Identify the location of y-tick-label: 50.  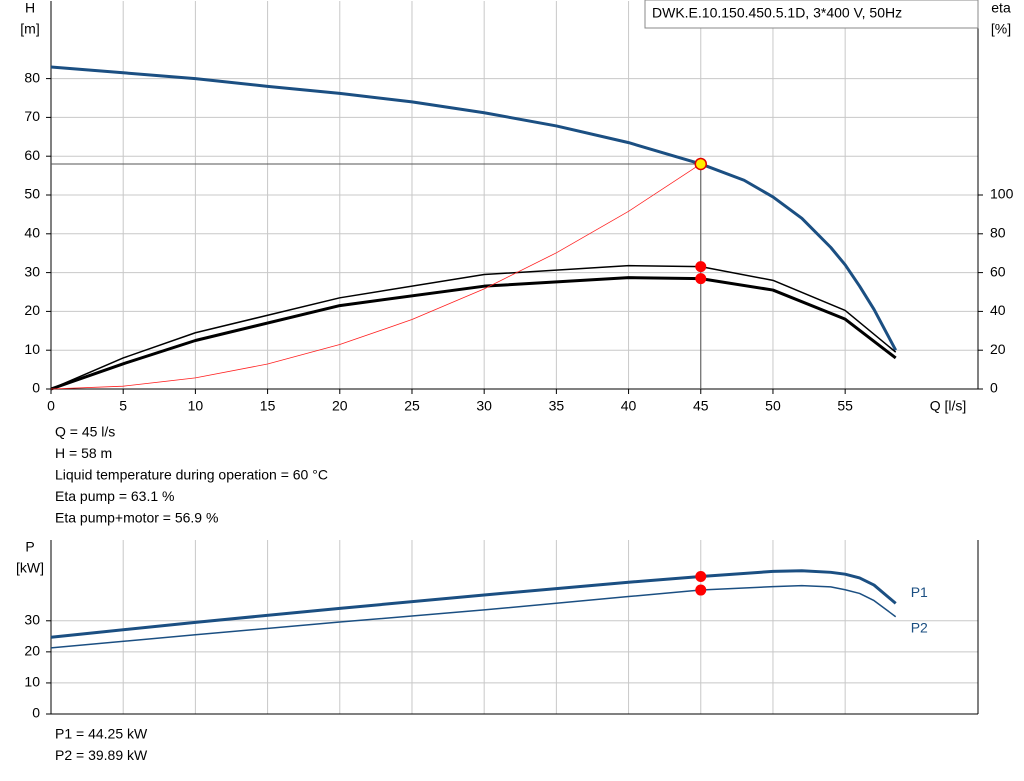
(32, 194).